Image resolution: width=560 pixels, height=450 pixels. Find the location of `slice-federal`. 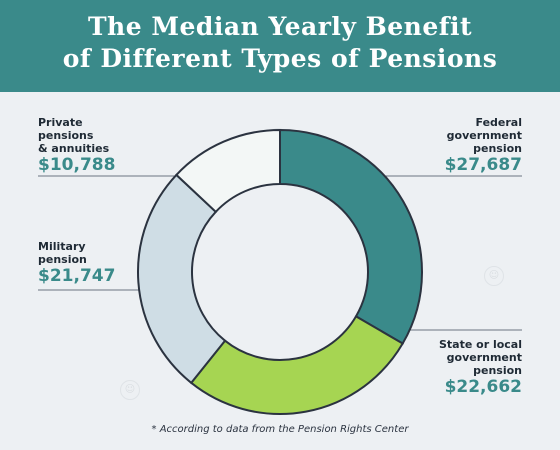

slice-federal is located at coordinates (351, 236).